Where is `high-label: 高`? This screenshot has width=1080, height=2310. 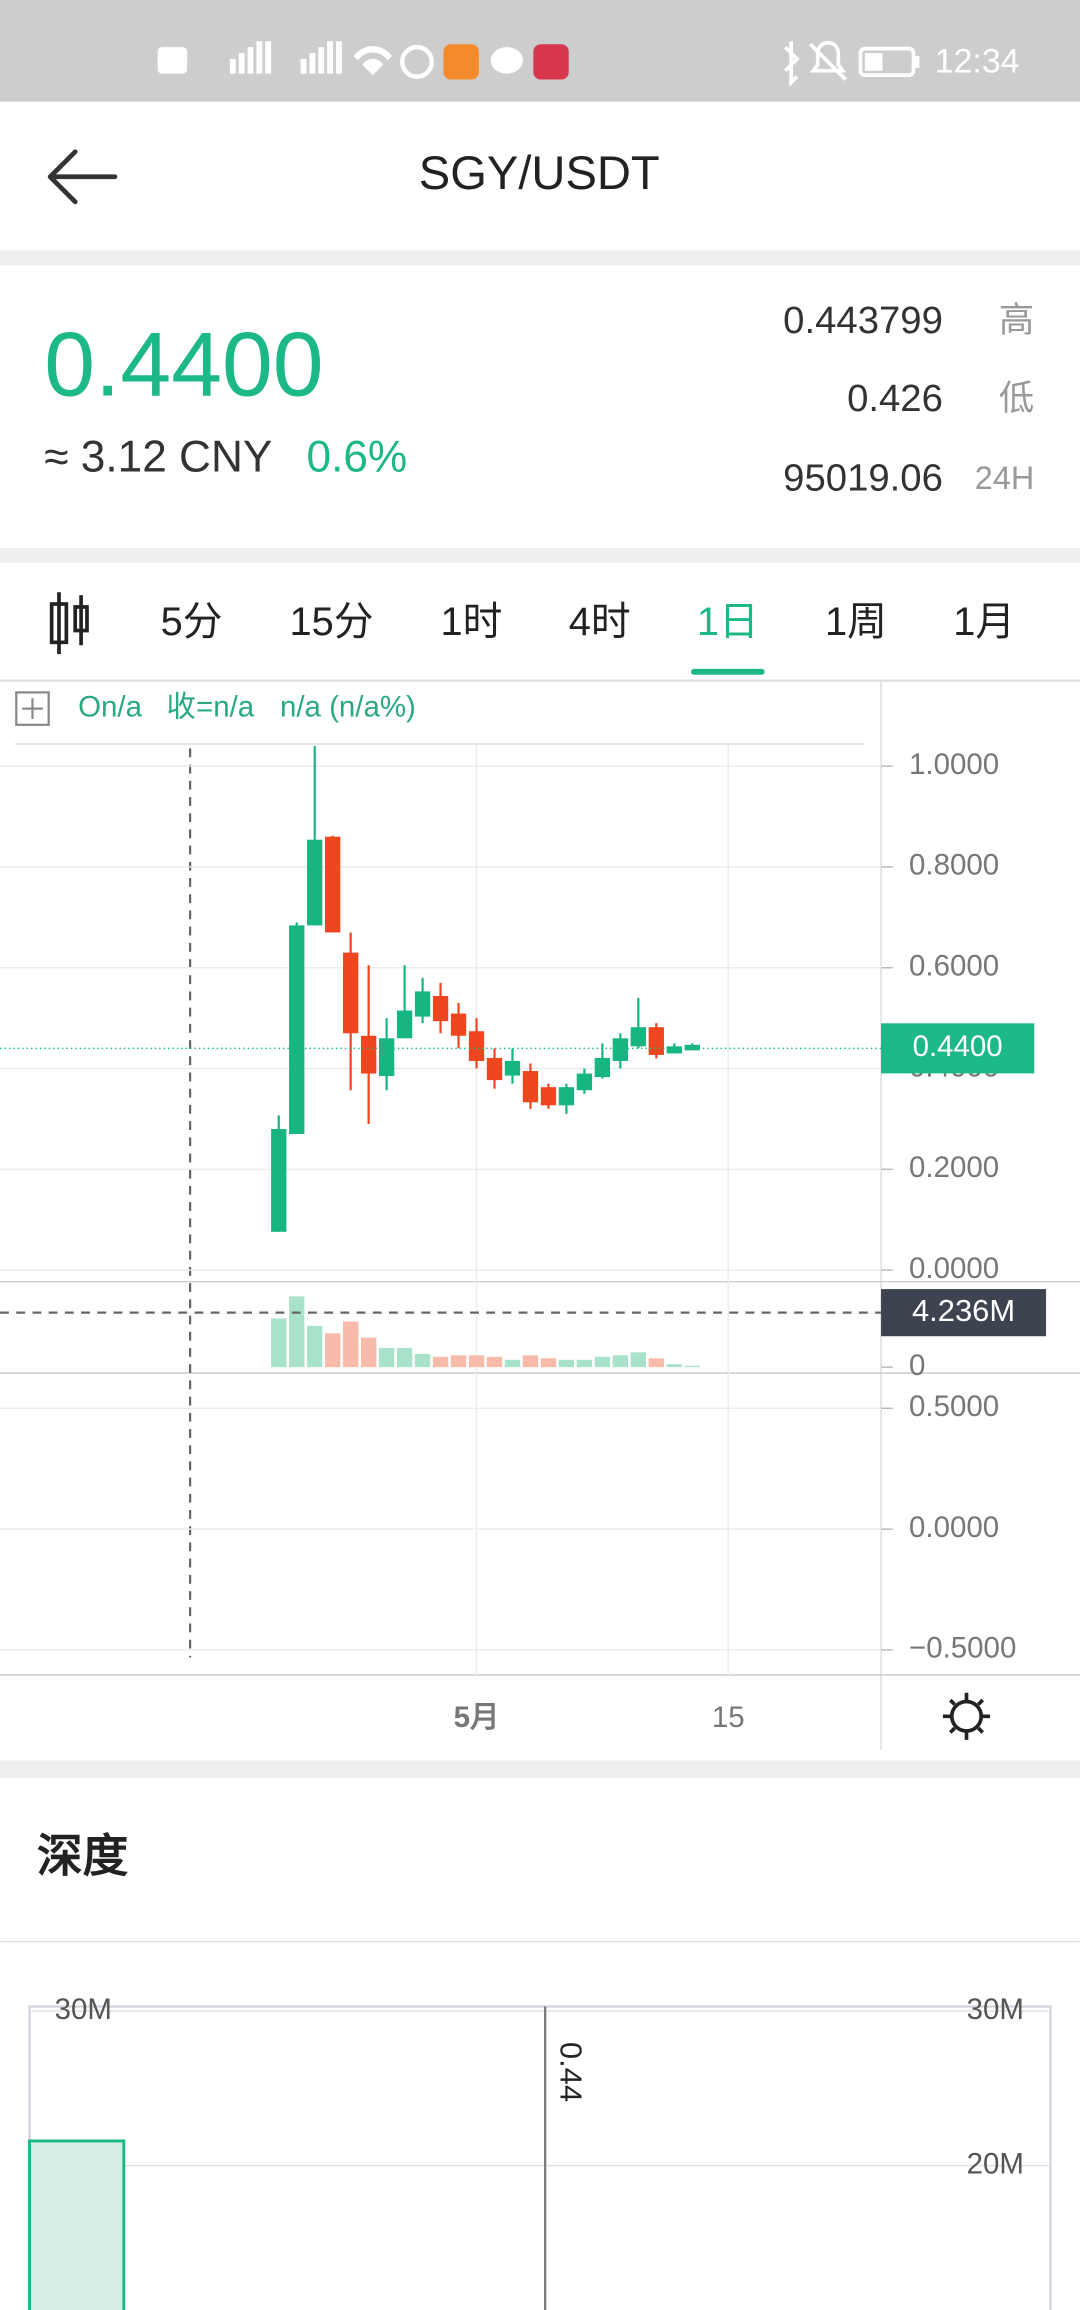 high-label: 高 is located at coordinates (1016, 320).